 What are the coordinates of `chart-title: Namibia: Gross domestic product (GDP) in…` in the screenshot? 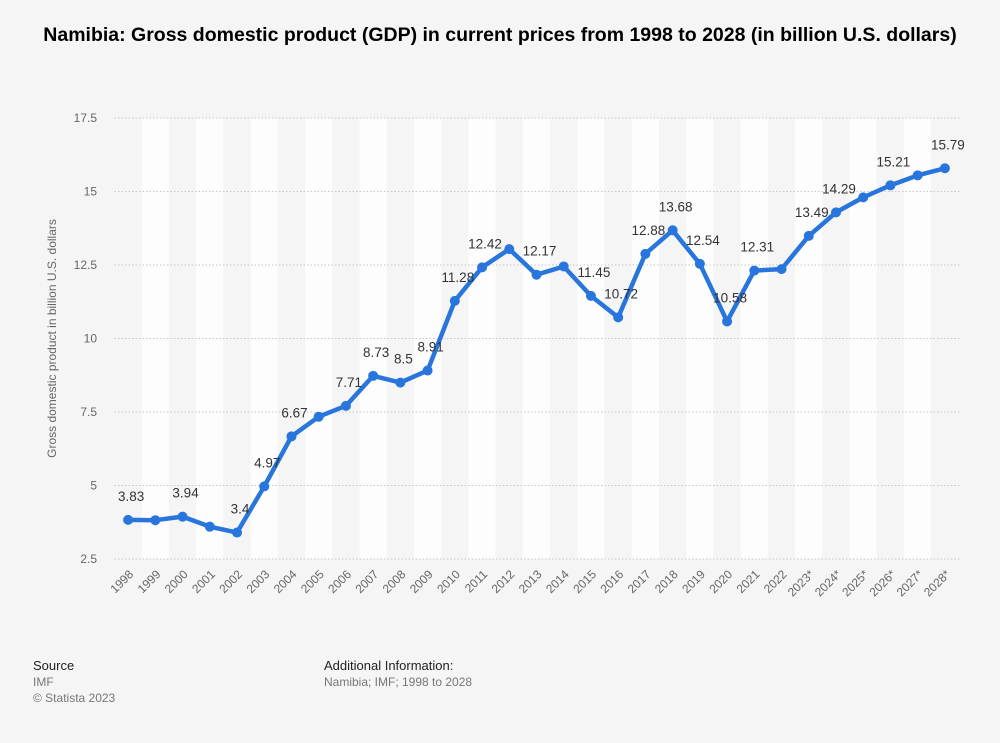 It's located at (500, 35).